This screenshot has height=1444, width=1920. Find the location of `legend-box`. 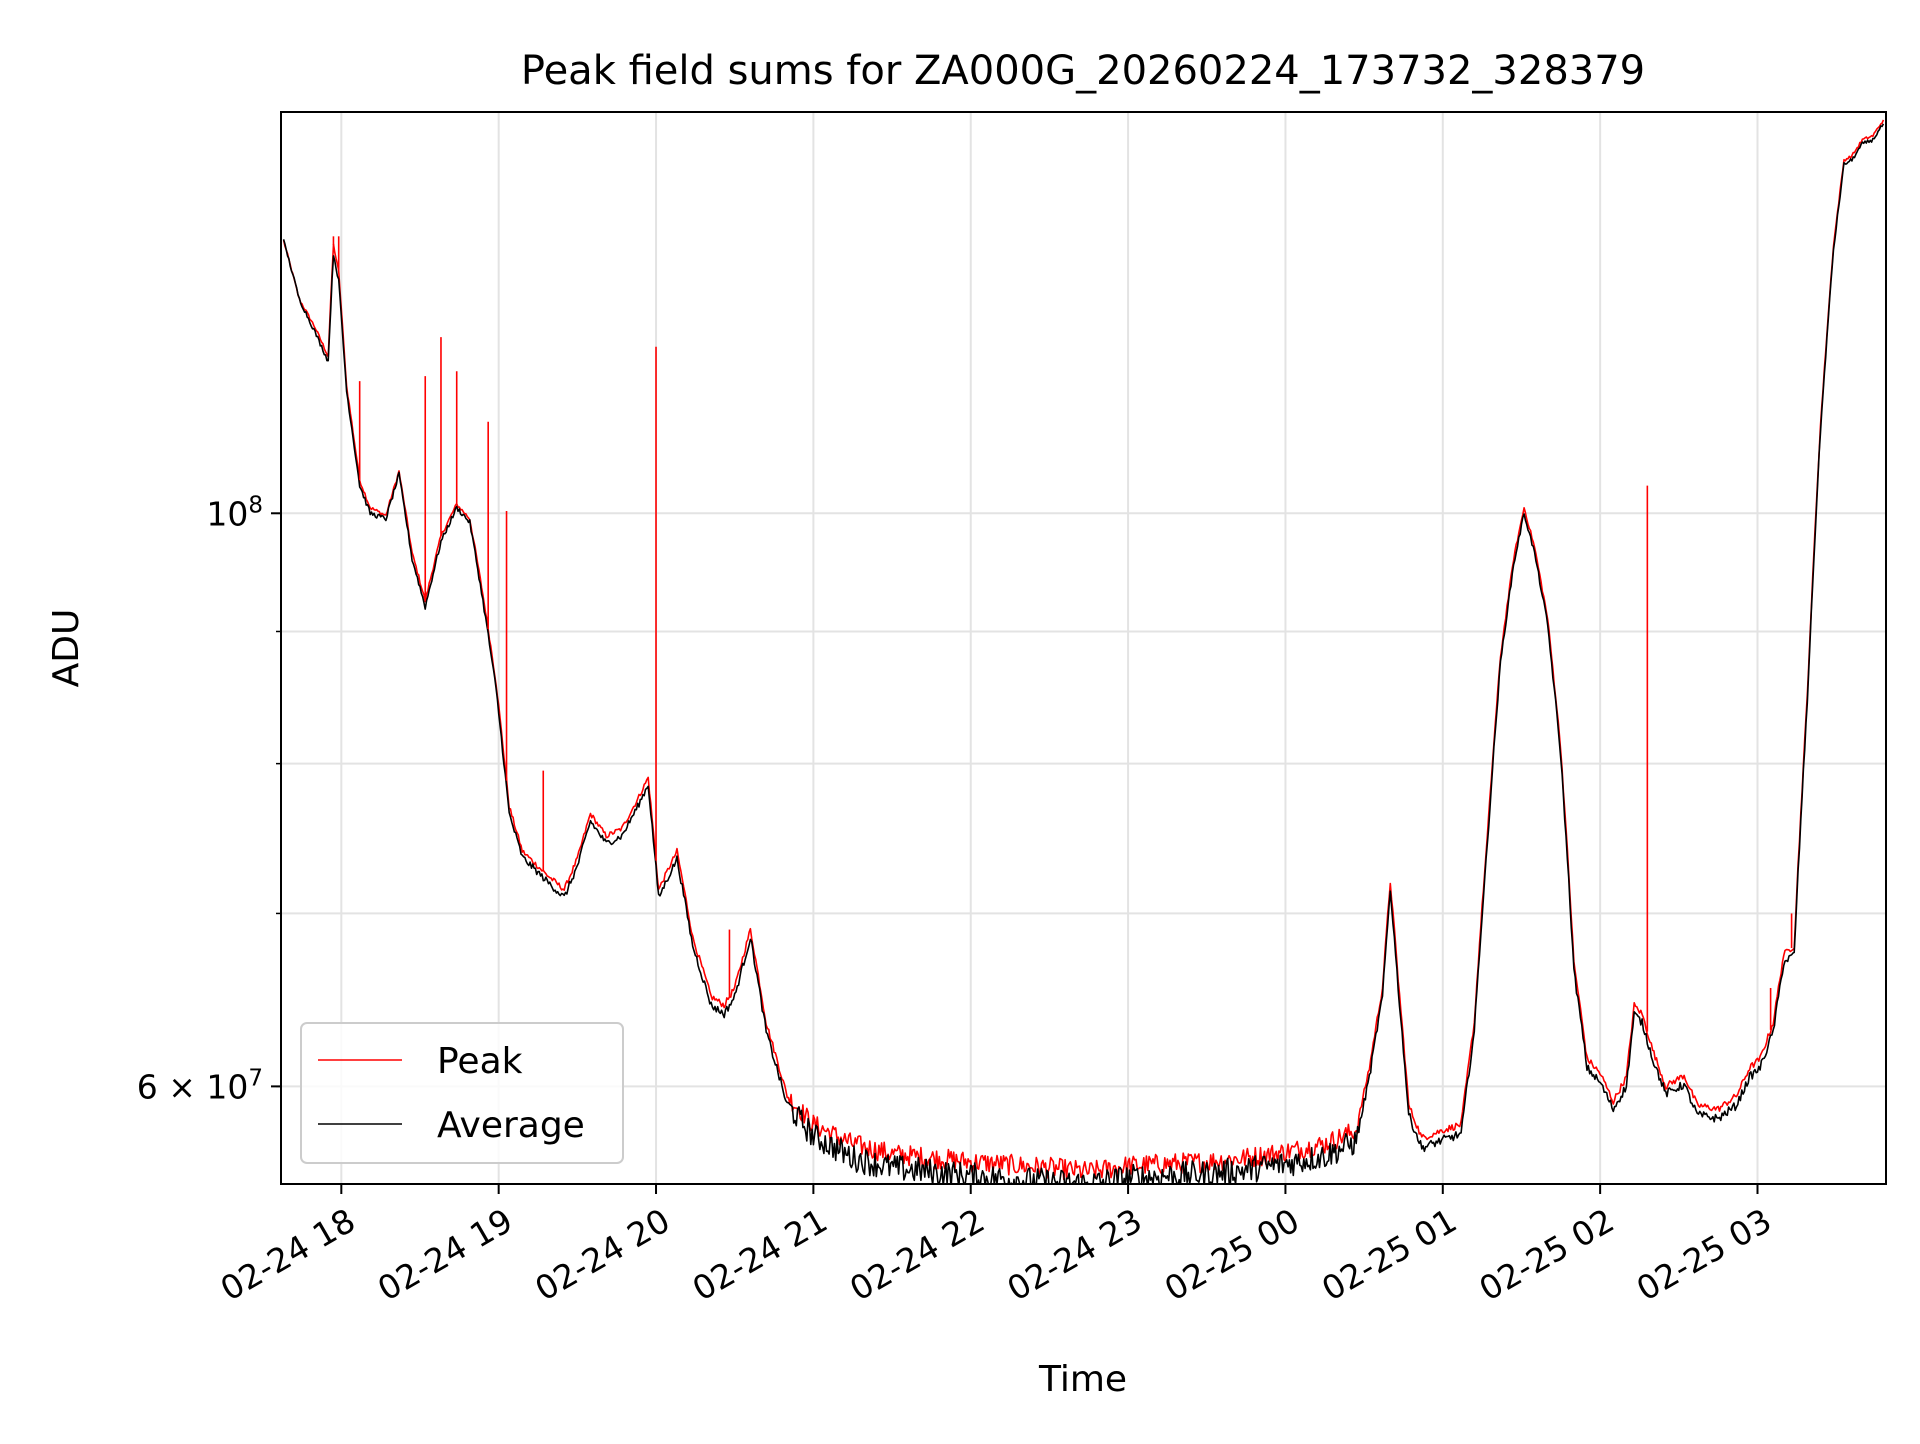

legend-box is located at coordinates (462, 1093).